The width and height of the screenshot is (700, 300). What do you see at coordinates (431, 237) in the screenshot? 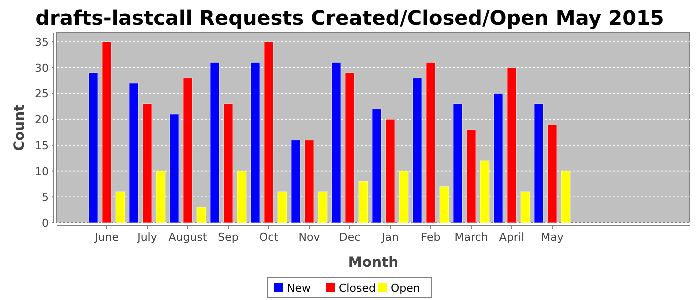
I see `x-tick-label: Feb` at bounding box center [431, 237].